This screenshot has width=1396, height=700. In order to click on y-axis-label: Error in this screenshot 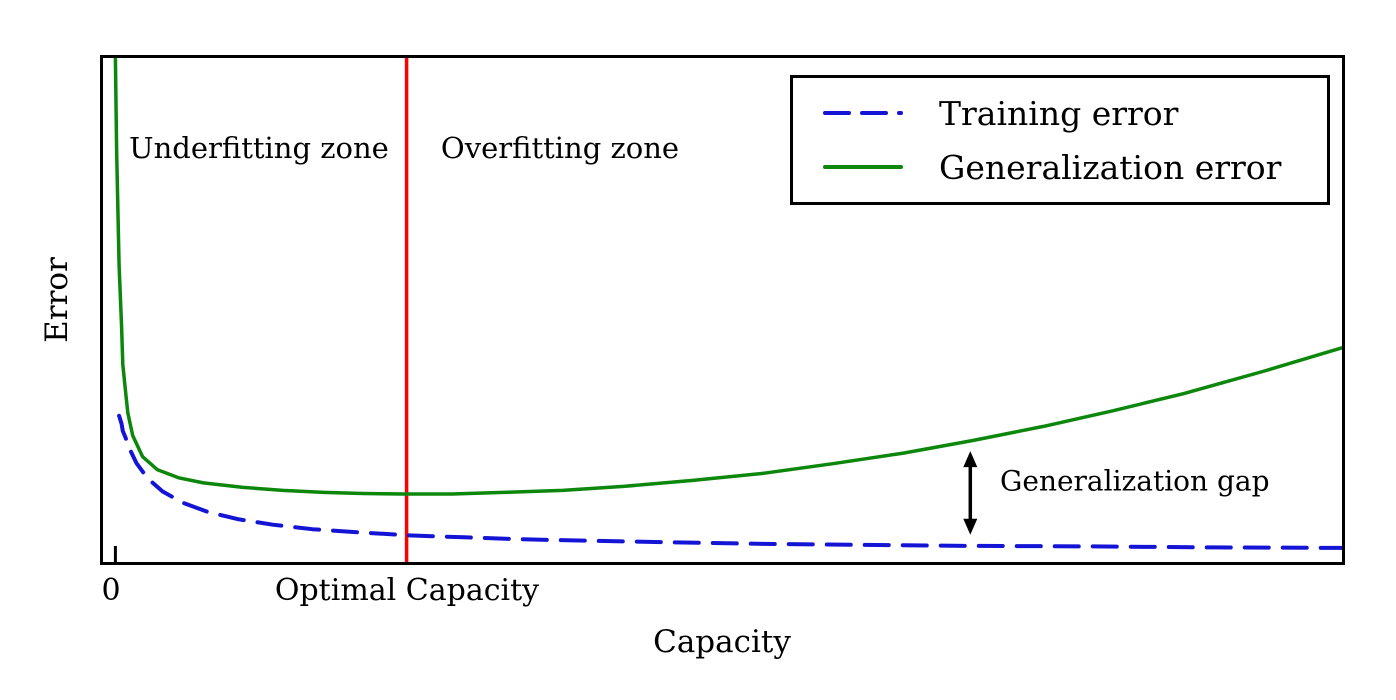, I will do `click(57, 300)`.